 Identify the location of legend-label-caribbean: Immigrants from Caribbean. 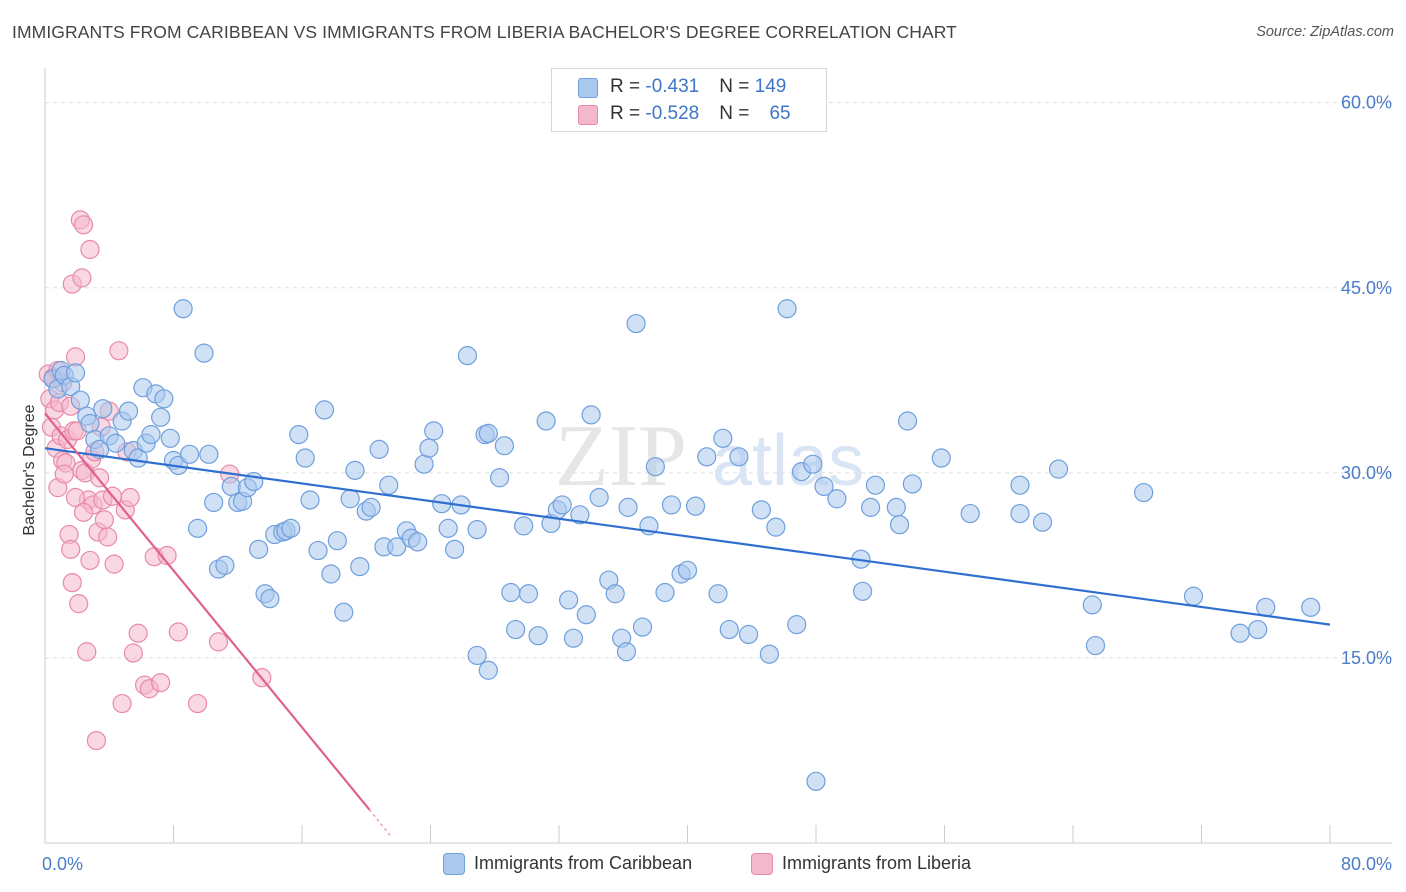
(583, 863).